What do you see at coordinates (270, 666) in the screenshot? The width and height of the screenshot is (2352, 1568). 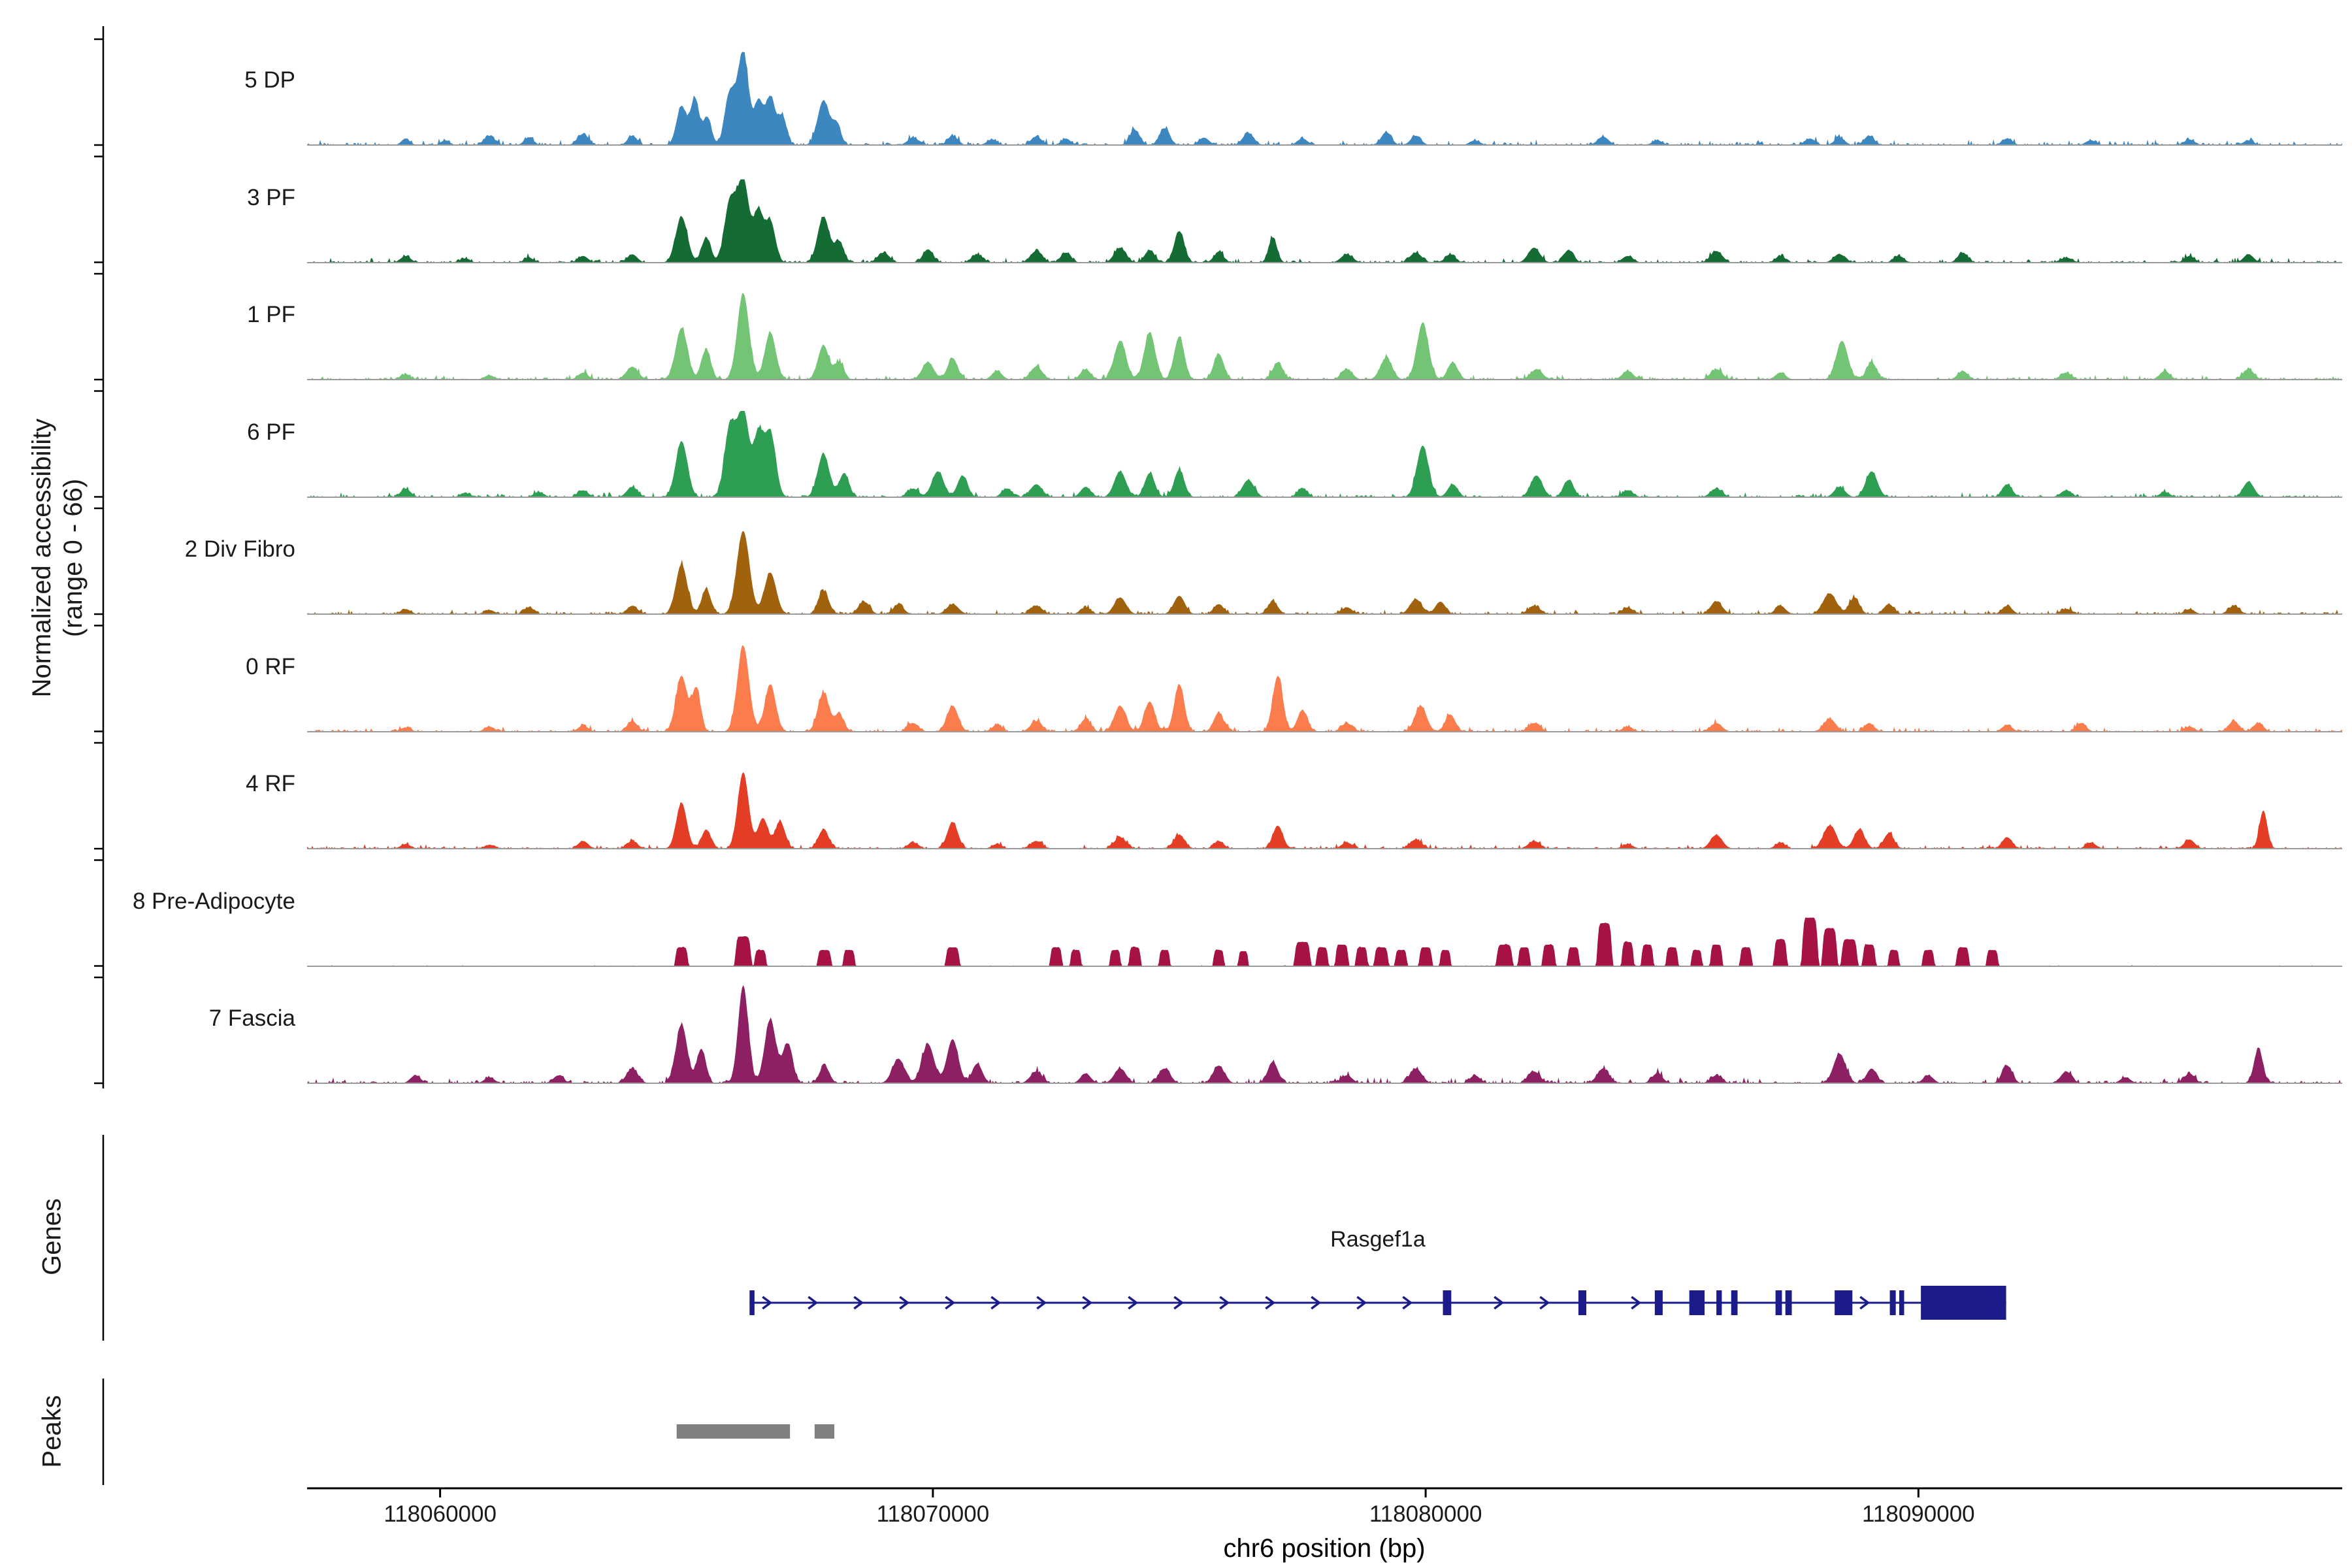 I see `track-label-0-rf: 0 RF` at bounding box center [270, 666].